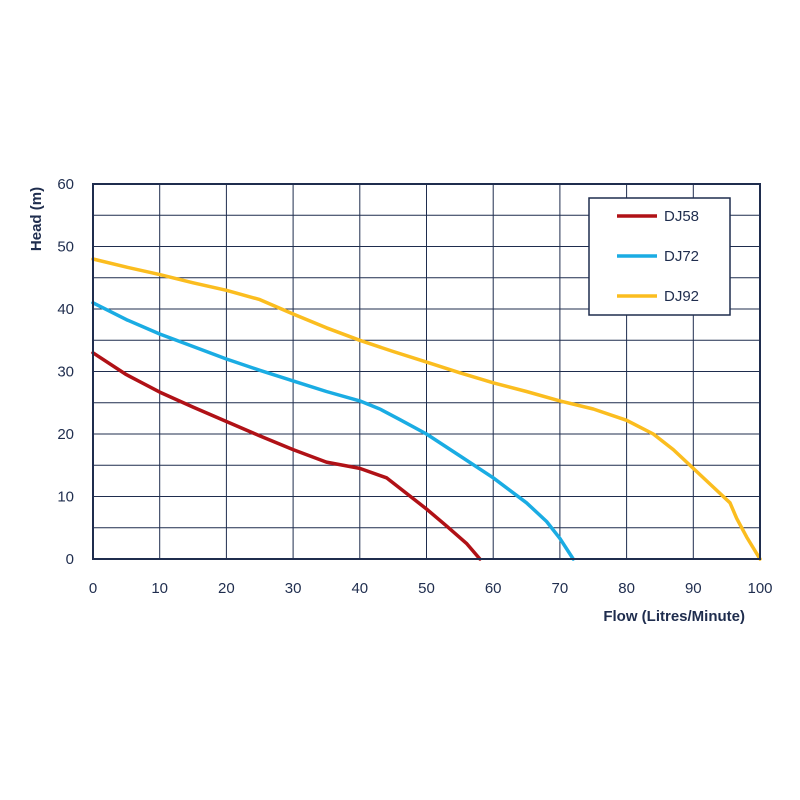 This screenshot has height=800, width=800. What do you see at coordinates (65, 372) in the screenshot?
I see `y-tick-label: 30` at bounding box center [65, 372].